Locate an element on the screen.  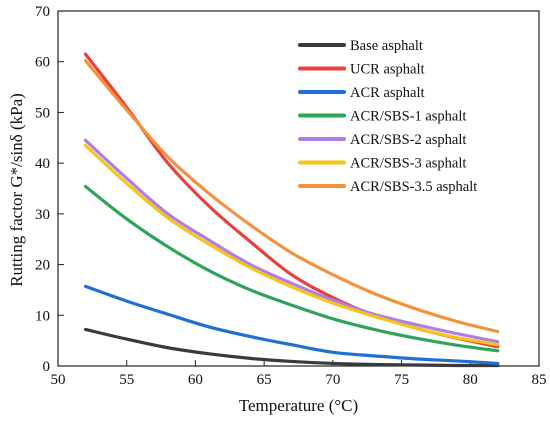
x-tick-label: 55 is located at coordinates (126, 380).